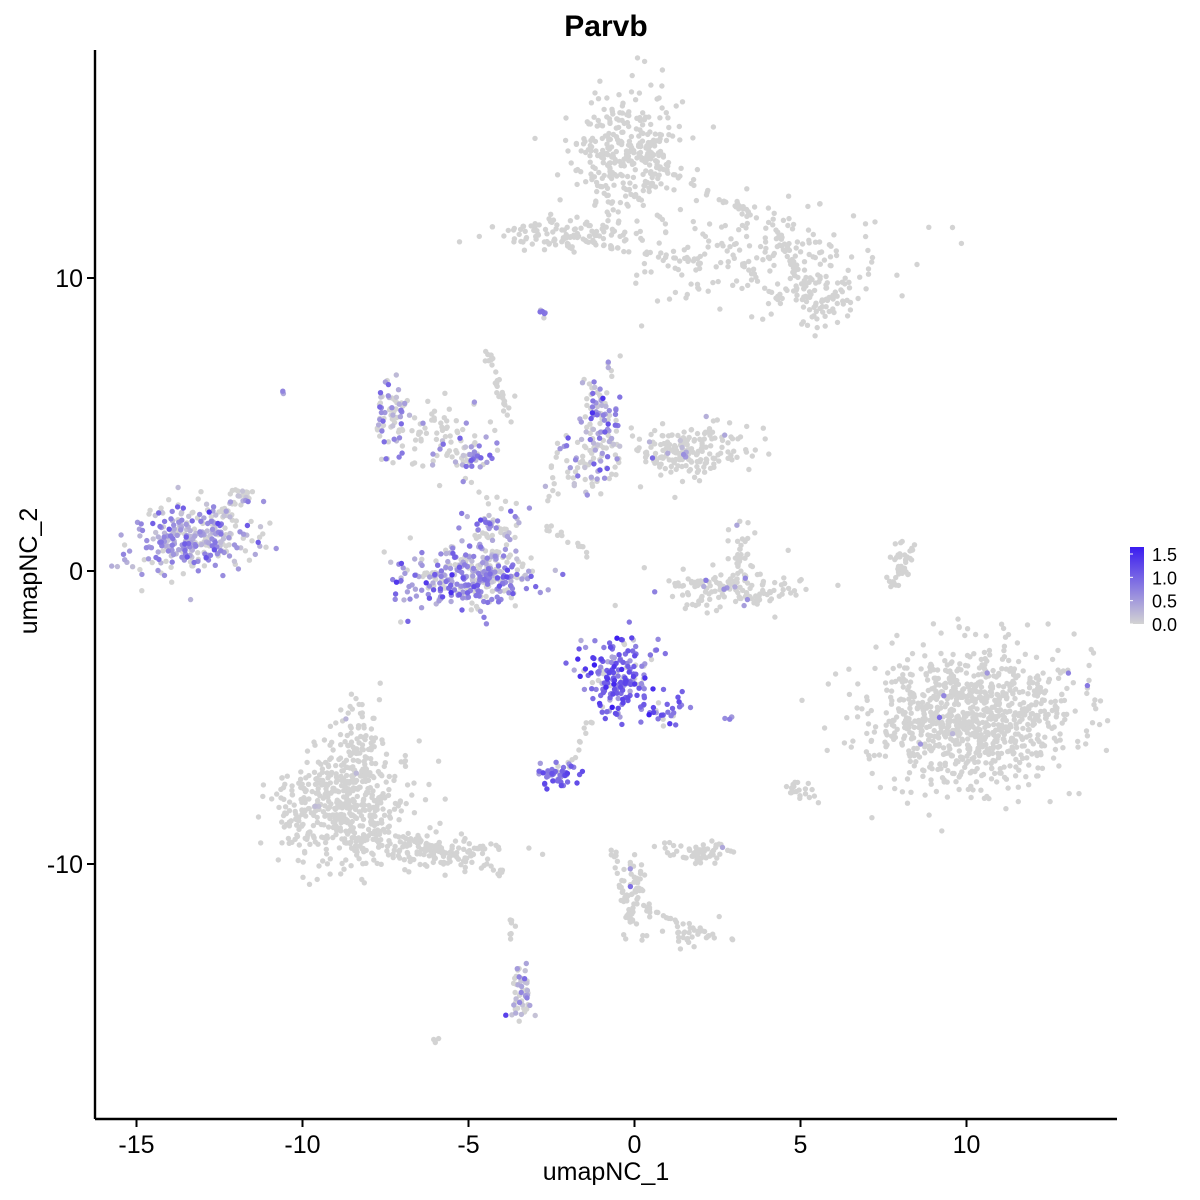  Describe the element at coordinates (302, 1145) in the screenshot. I see `x-tick-label: -10` at that location.